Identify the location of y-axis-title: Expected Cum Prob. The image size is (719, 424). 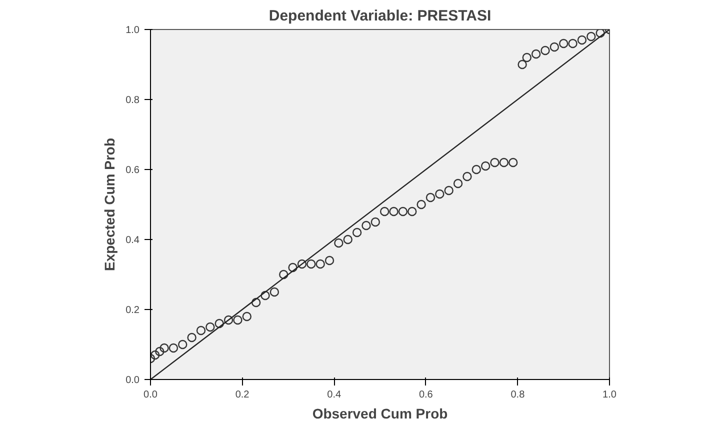
(110, 205).